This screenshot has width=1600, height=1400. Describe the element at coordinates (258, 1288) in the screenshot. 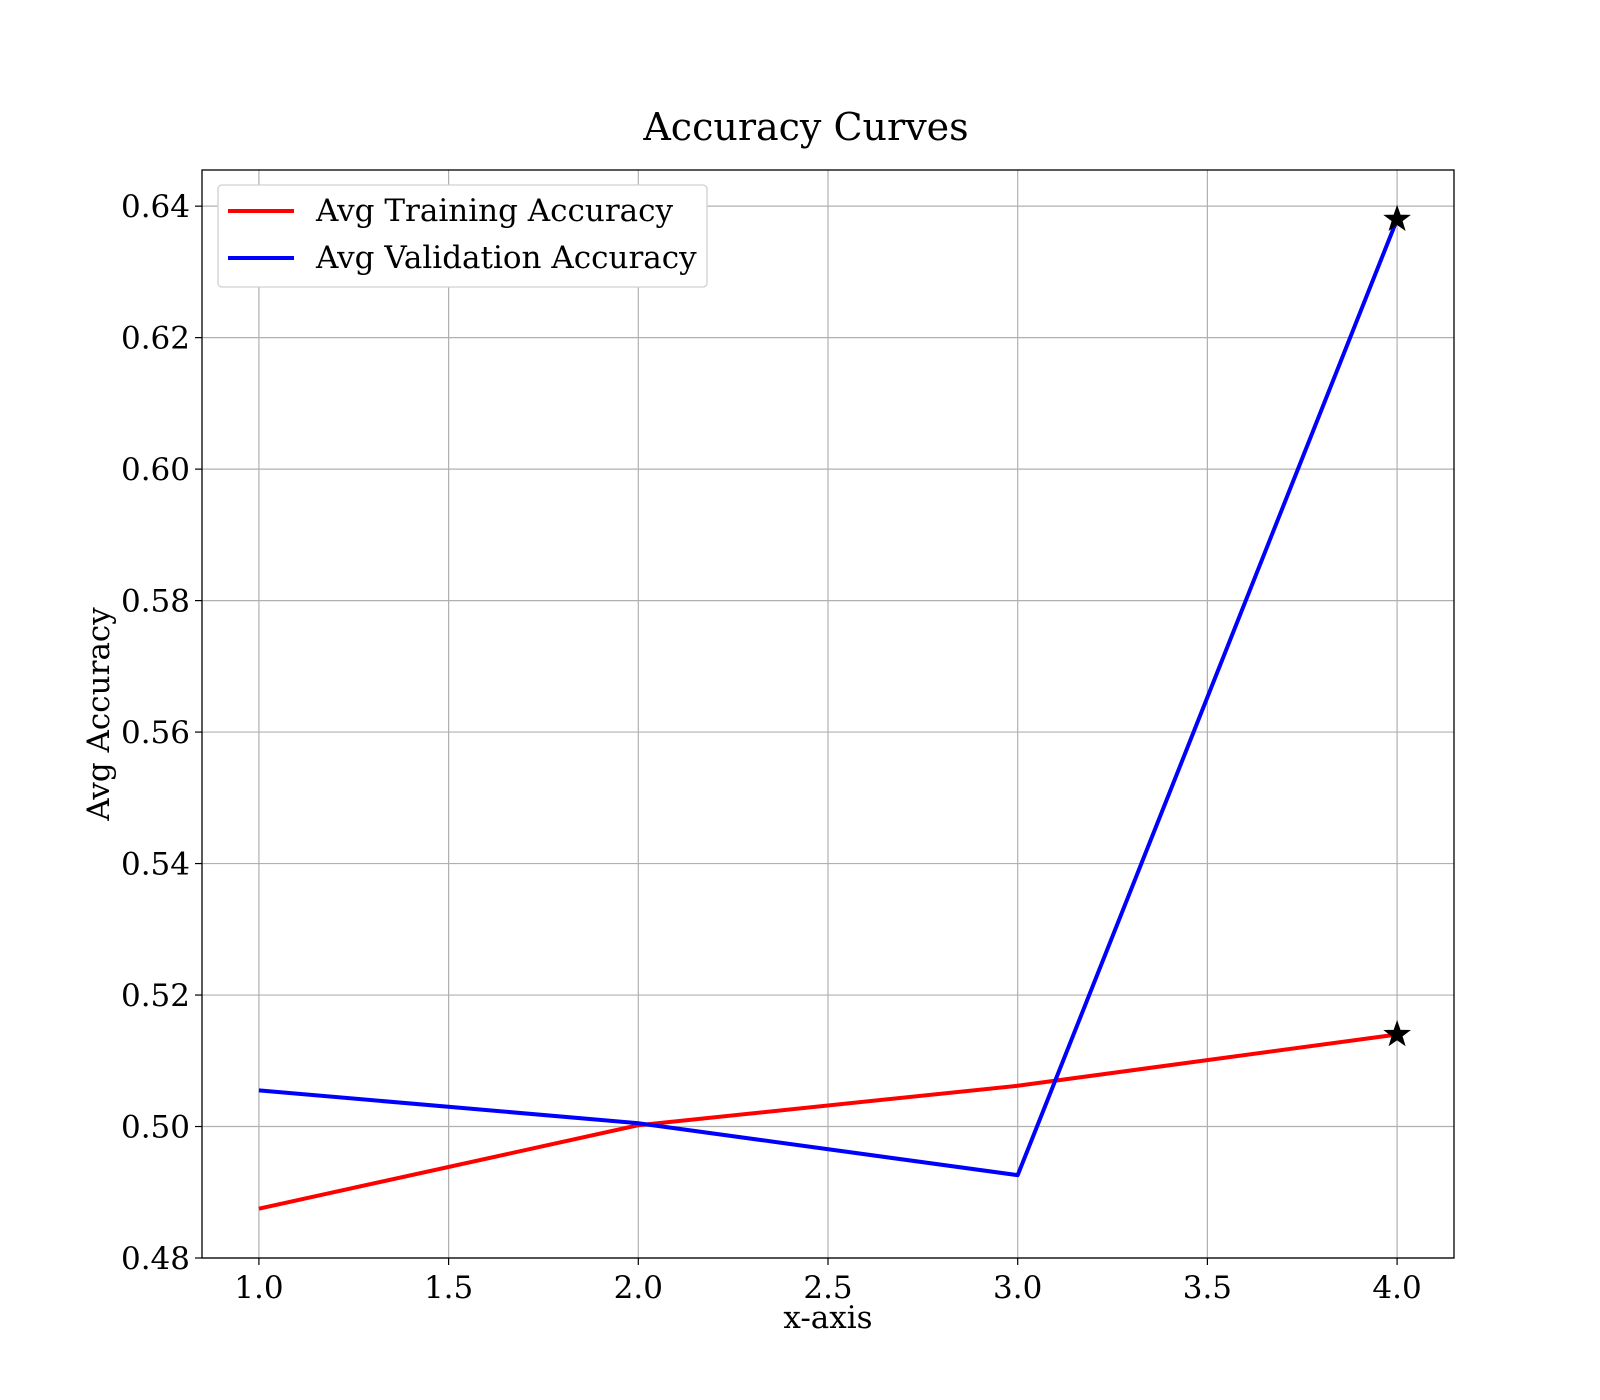

I see `x-tick-label: 1.0` at that location.